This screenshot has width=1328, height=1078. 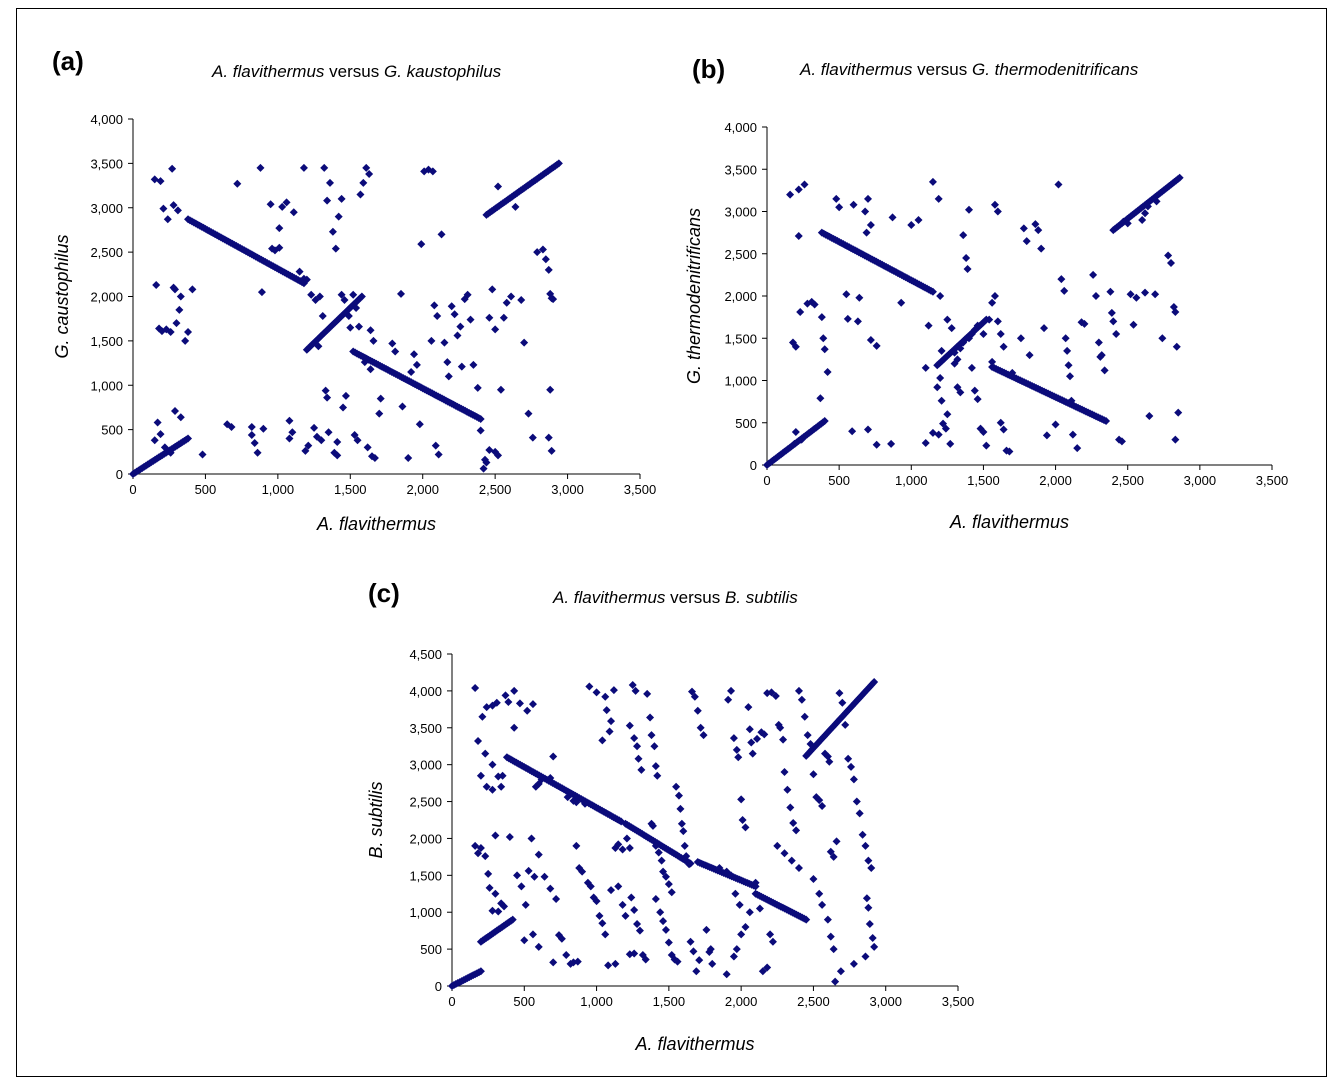 I want to click on panel-label-b: (b), so click(x=709, y=69).